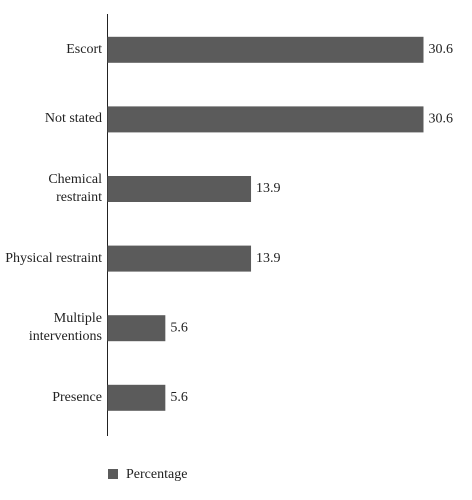 Image resolution: width=472 pixels, height=500 pixels. What do you see at coordinates (53, 258) in the screenshot?
I see `category-label: Physical restraint` at bounding box center [53, 258].